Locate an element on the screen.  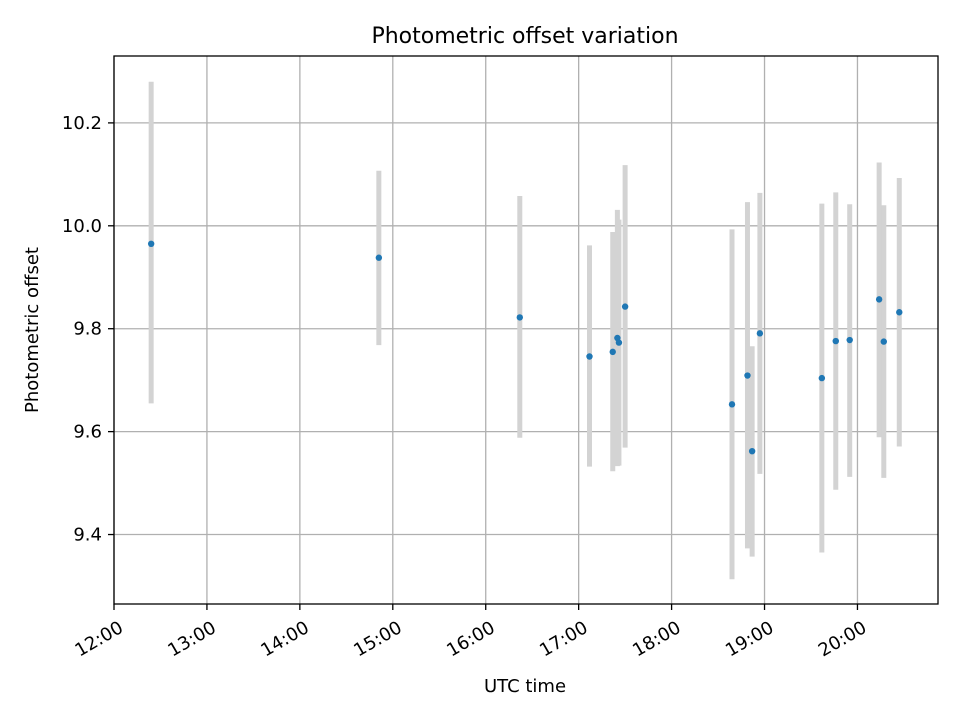
chart-title: Photometric offset variation is located at coordinates (524, 36).